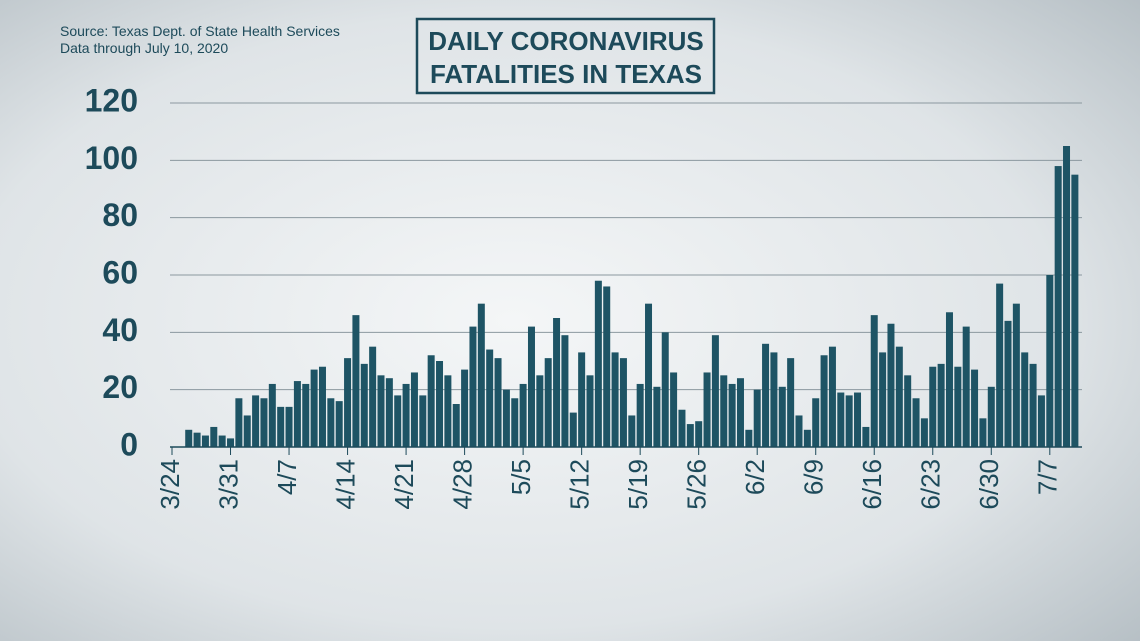  I want to click on y-tick-label: 40, so click(120, 330).